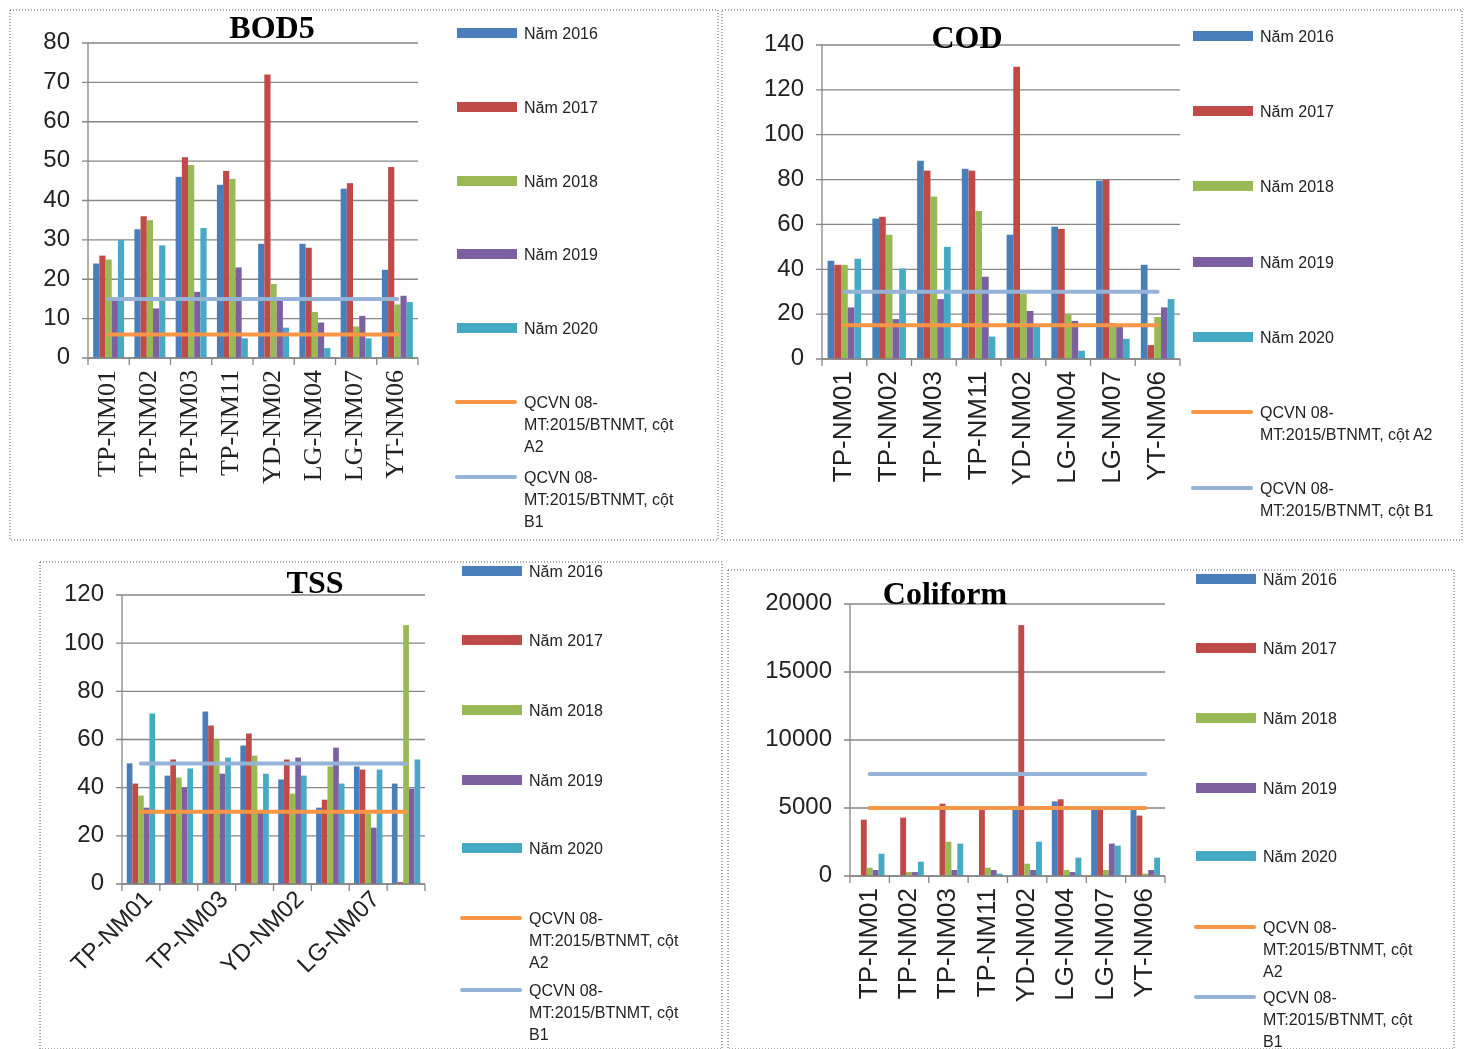  Describe the element at coordinates (798, 602) in the screenshot. I see `y-tick-label: 20000` at that location.